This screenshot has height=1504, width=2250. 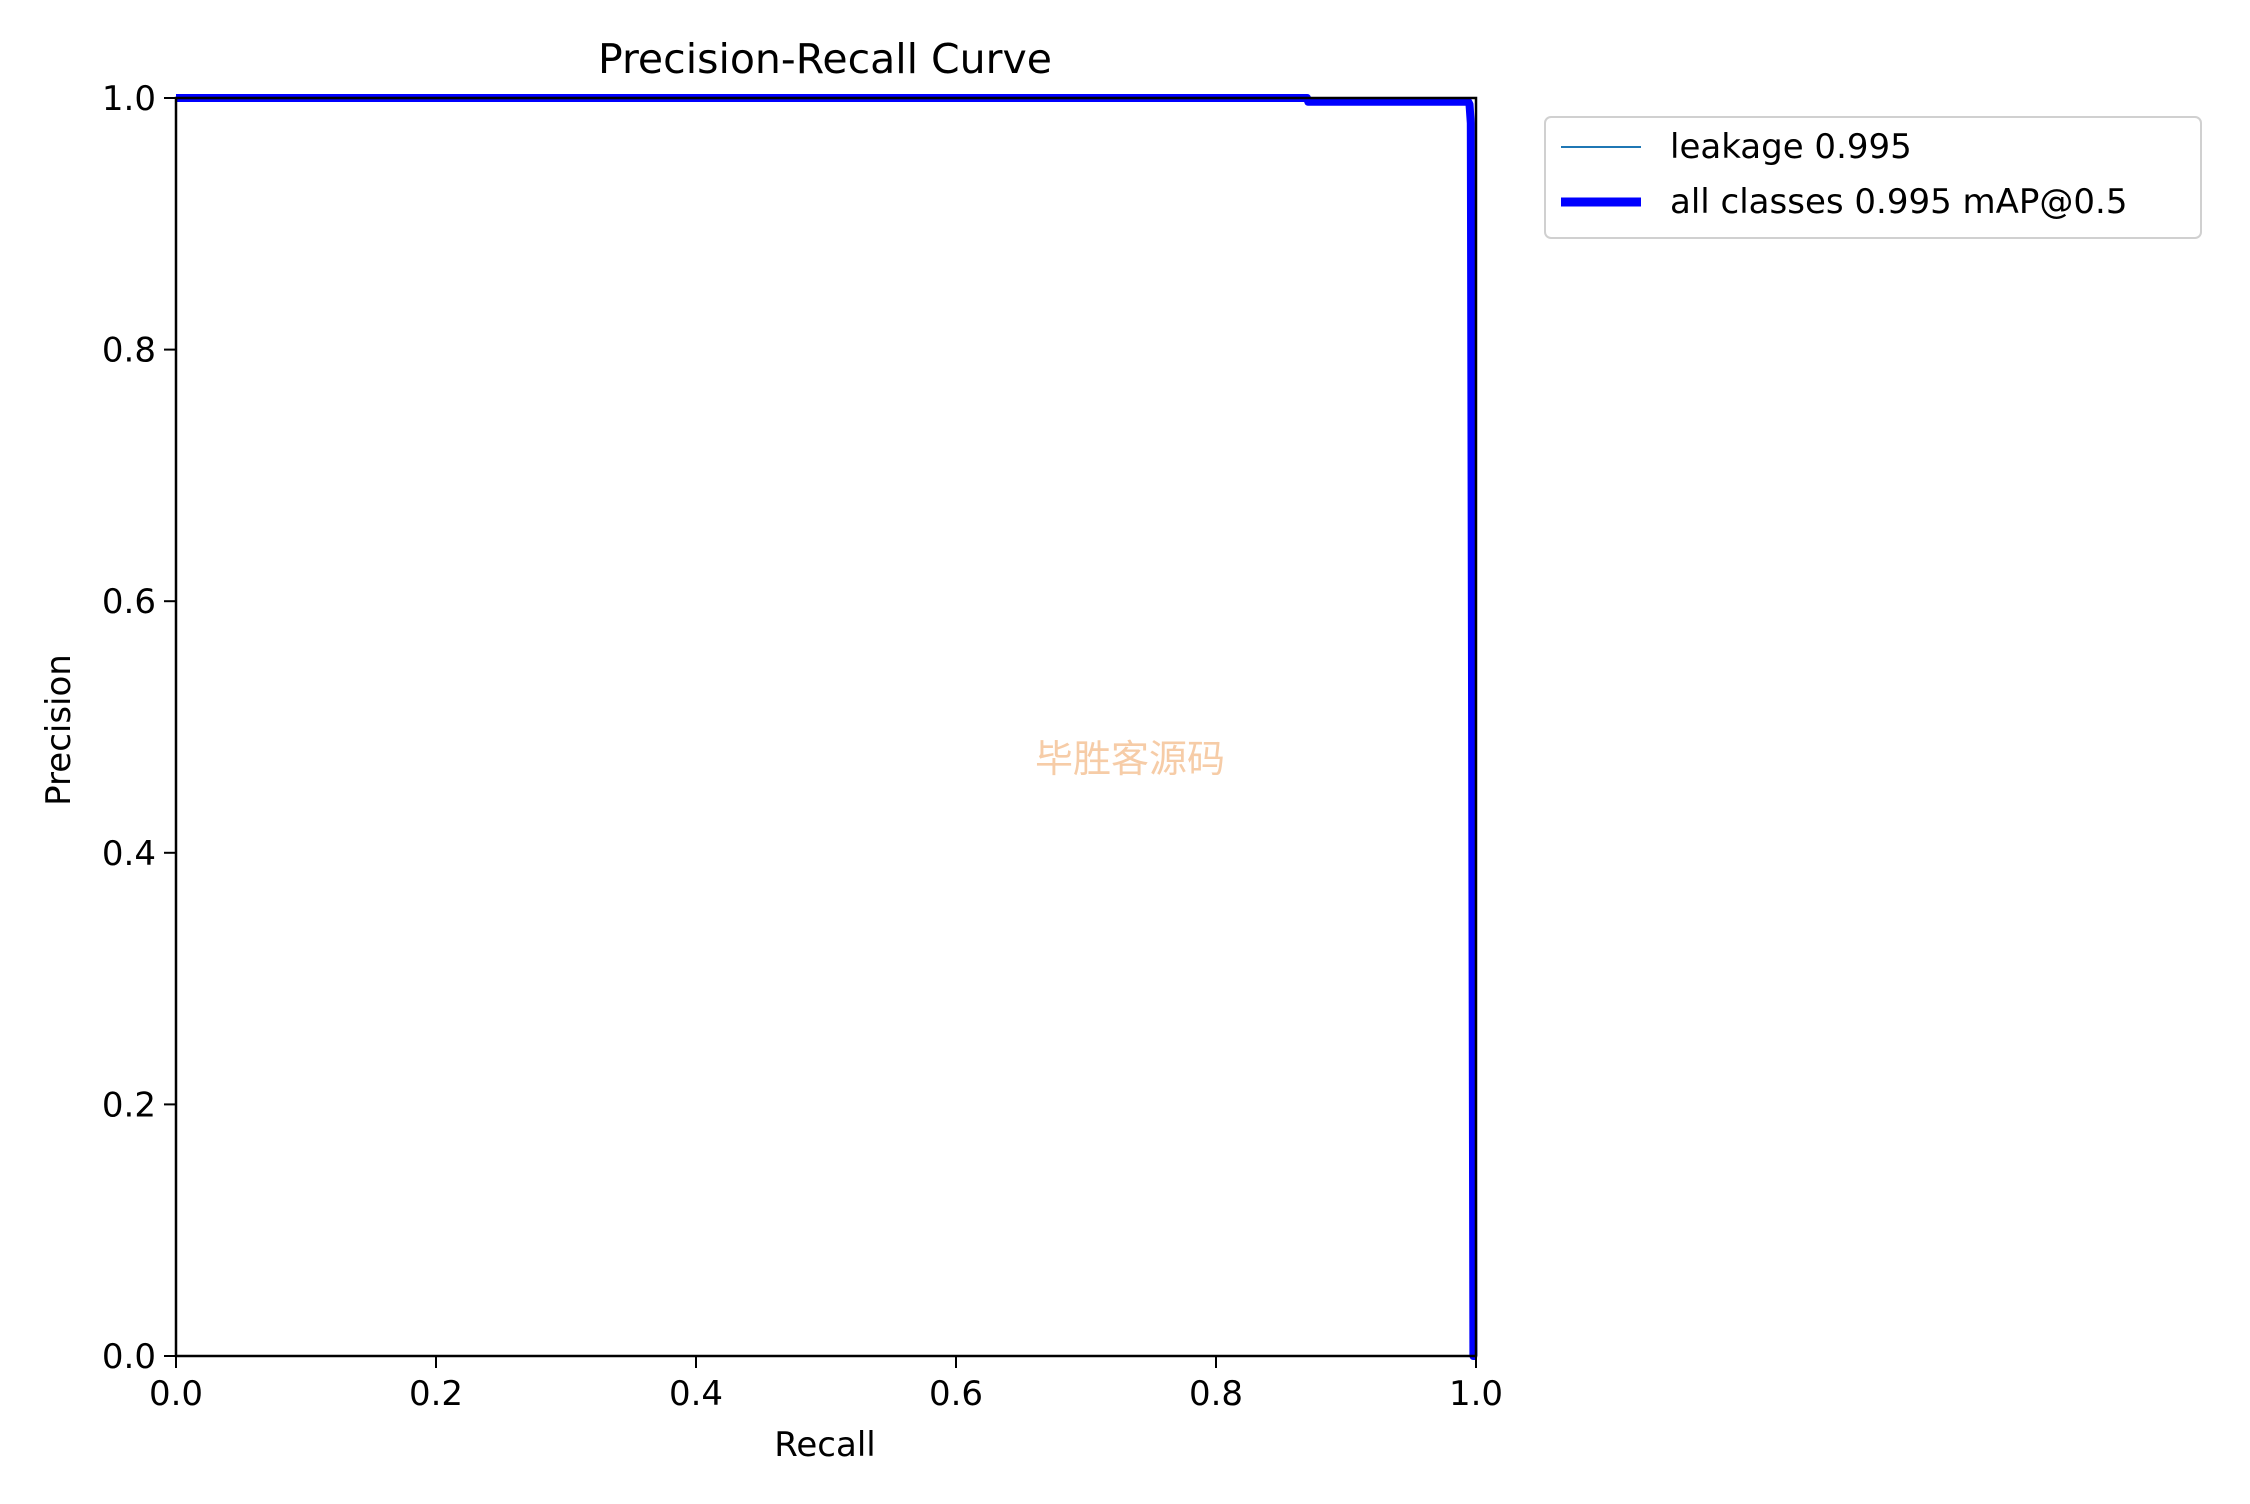 I want to click on y-tick-label-0: 0.0, so click(x=129, y=1357).